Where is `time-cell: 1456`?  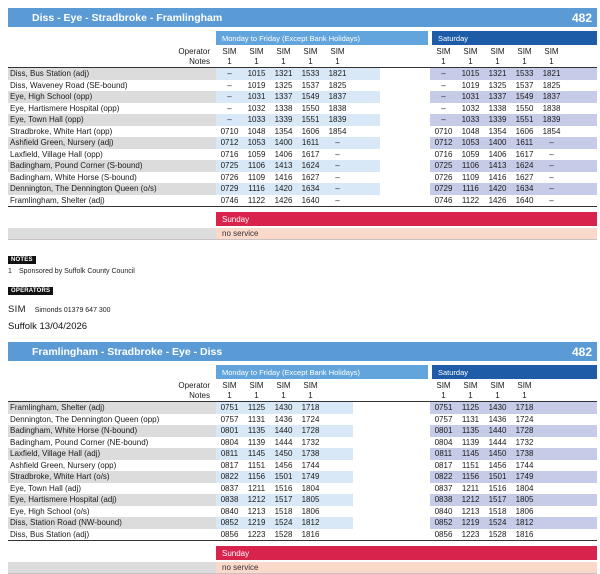
time-cell: 1456 is located at coordinates (283, 465).